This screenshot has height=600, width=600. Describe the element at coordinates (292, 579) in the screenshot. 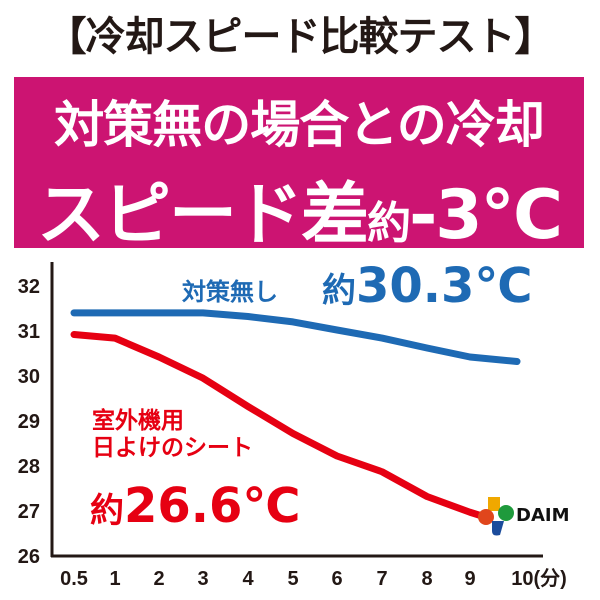

I see `x-tick-label: 5` at that location.